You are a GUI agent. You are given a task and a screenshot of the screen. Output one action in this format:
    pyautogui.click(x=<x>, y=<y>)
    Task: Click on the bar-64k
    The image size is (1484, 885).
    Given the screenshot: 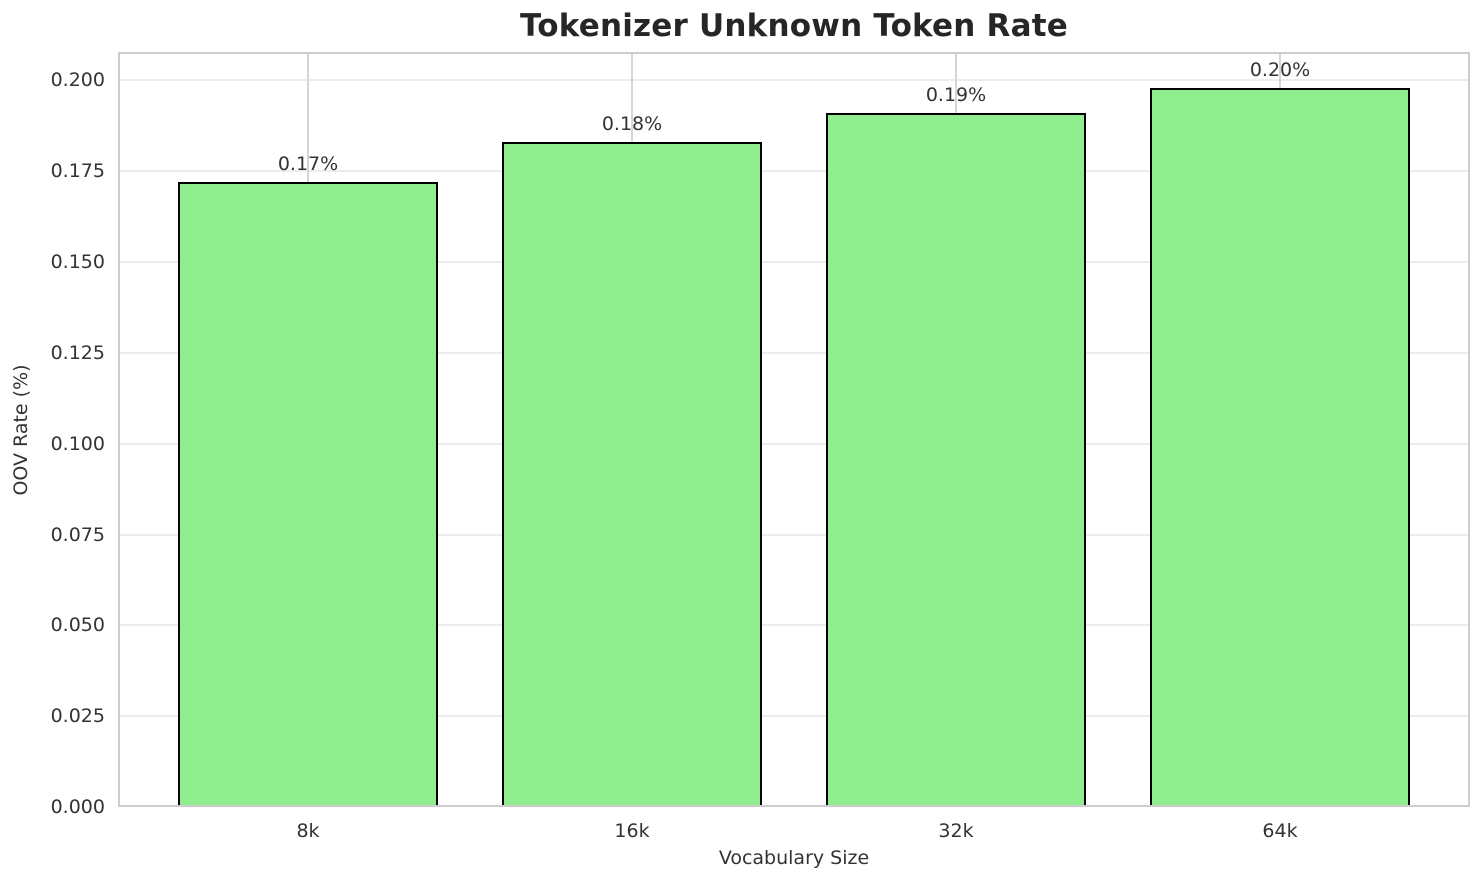 What is the action you would take?
    pyautogui.click(x=1280, y=447)
    